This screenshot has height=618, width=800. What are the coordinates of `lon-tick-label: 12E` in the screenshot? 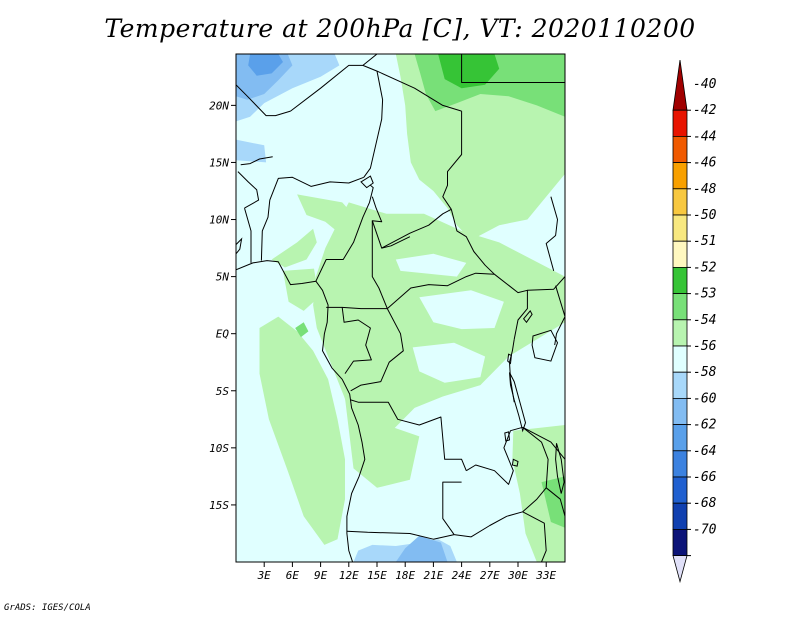 It's located at (349, 575).